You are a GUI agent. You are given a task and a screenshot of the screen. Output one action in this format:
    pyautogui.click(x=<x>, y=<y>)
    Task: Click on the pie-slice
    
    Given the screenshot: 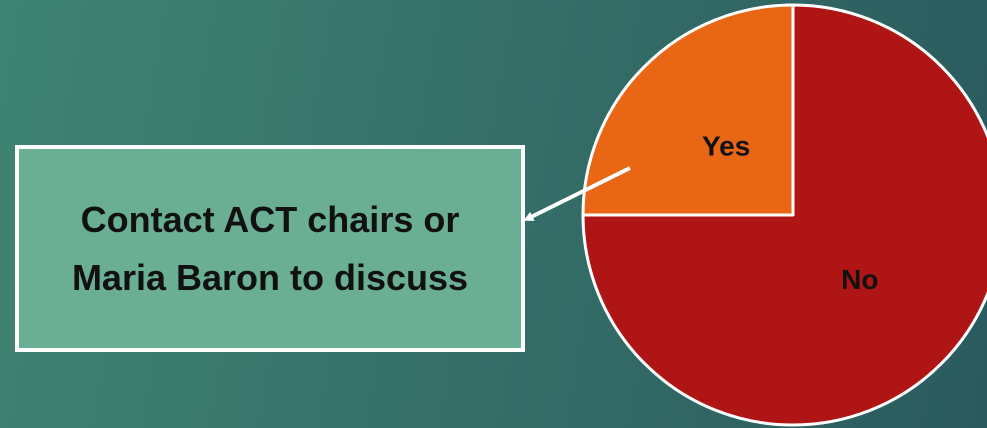 What is the action you would take?
    pyautogui.click(x=688, y=110)
    